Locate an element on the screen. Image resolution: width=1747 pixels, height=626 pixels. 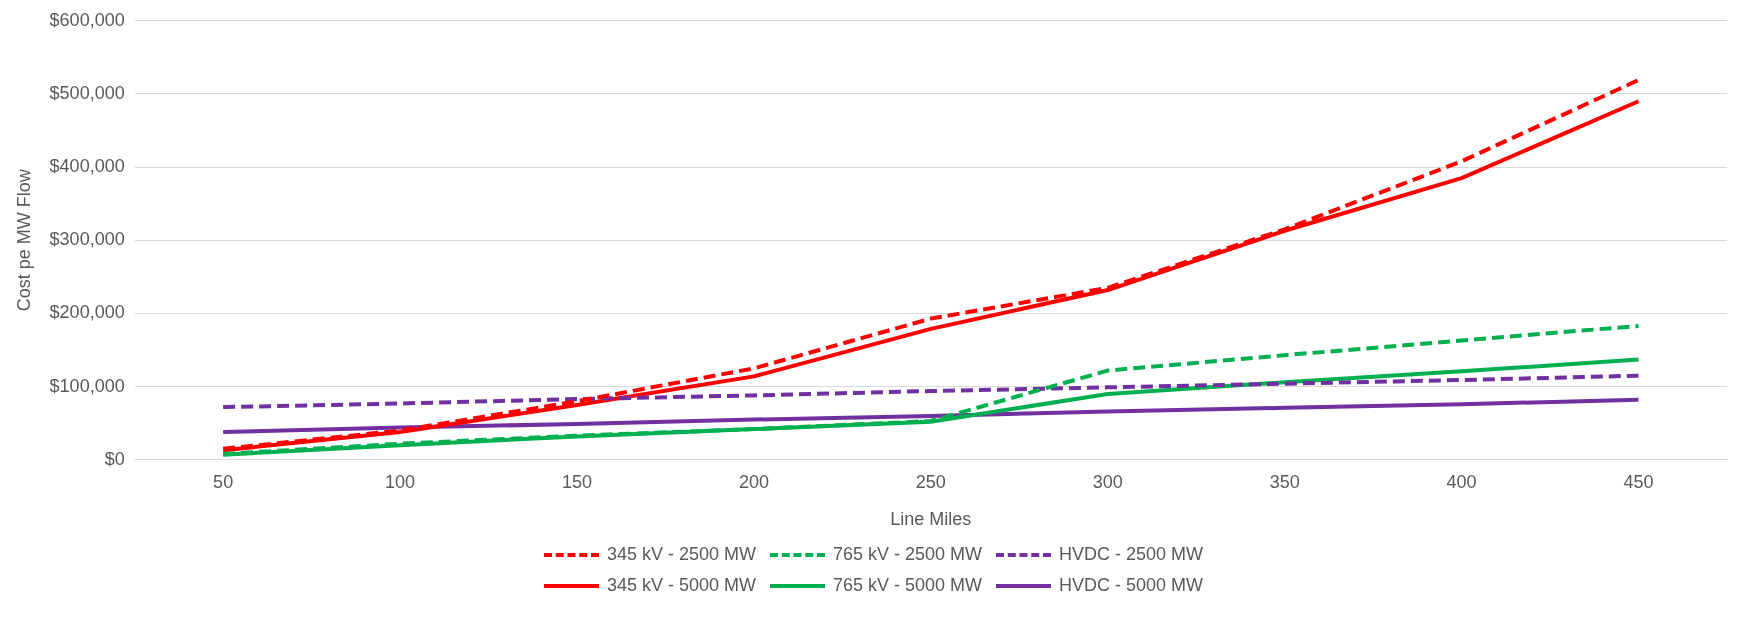
legend-label: HVDC - 5000 MW is located at coordinates (1131, 585).